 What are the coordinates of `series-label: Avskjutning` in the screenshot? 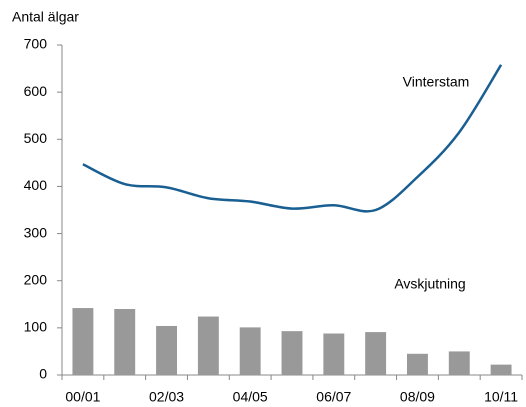 It's located at (429, 283).